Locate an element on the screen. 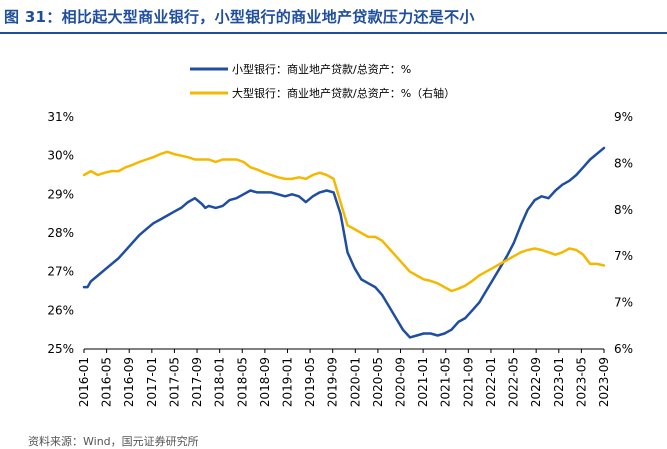 This screenshot has width=667, height=449. x-tick-label: 2023-05 is located at coordinates (581, 382).